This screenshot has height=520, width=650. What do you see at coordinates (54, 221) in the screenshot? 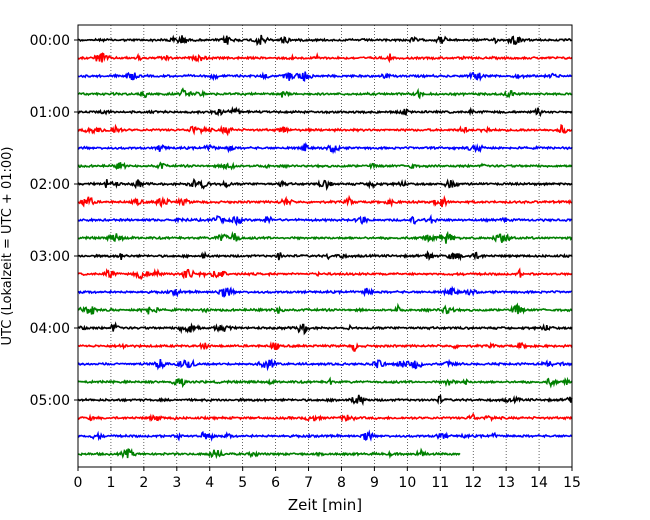
I see `y-axis: 00:00 01:00 02:00 03:00 04:00 05:00` at bounding box center [54, 221].